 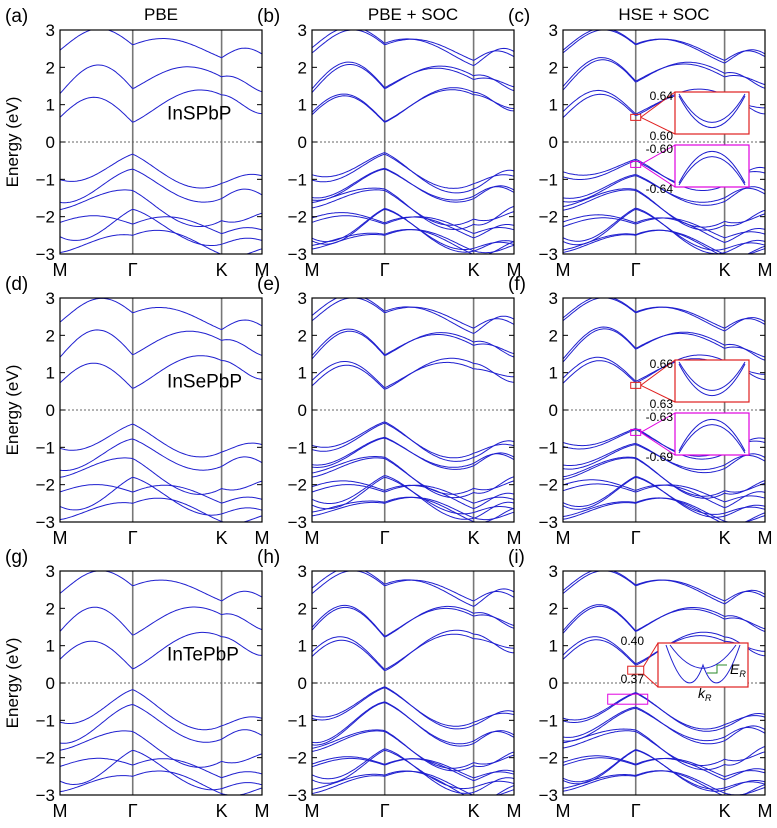 What do you see at coordinates (663, 14) in the screenshot?
I see `column-title: HSE + SOC` at bounding box center [663, 14].